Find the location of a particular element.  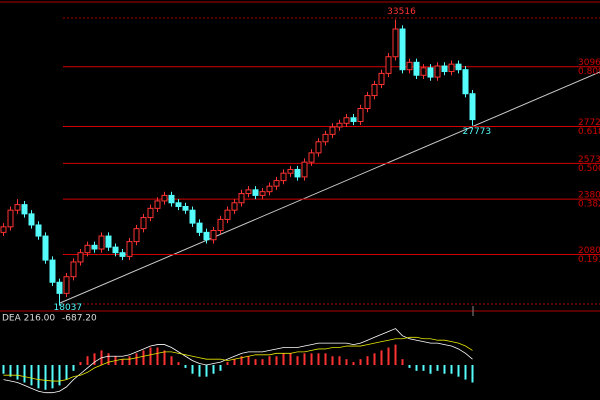

level-ratio: 0.191 is located at coordinates (589, 260).